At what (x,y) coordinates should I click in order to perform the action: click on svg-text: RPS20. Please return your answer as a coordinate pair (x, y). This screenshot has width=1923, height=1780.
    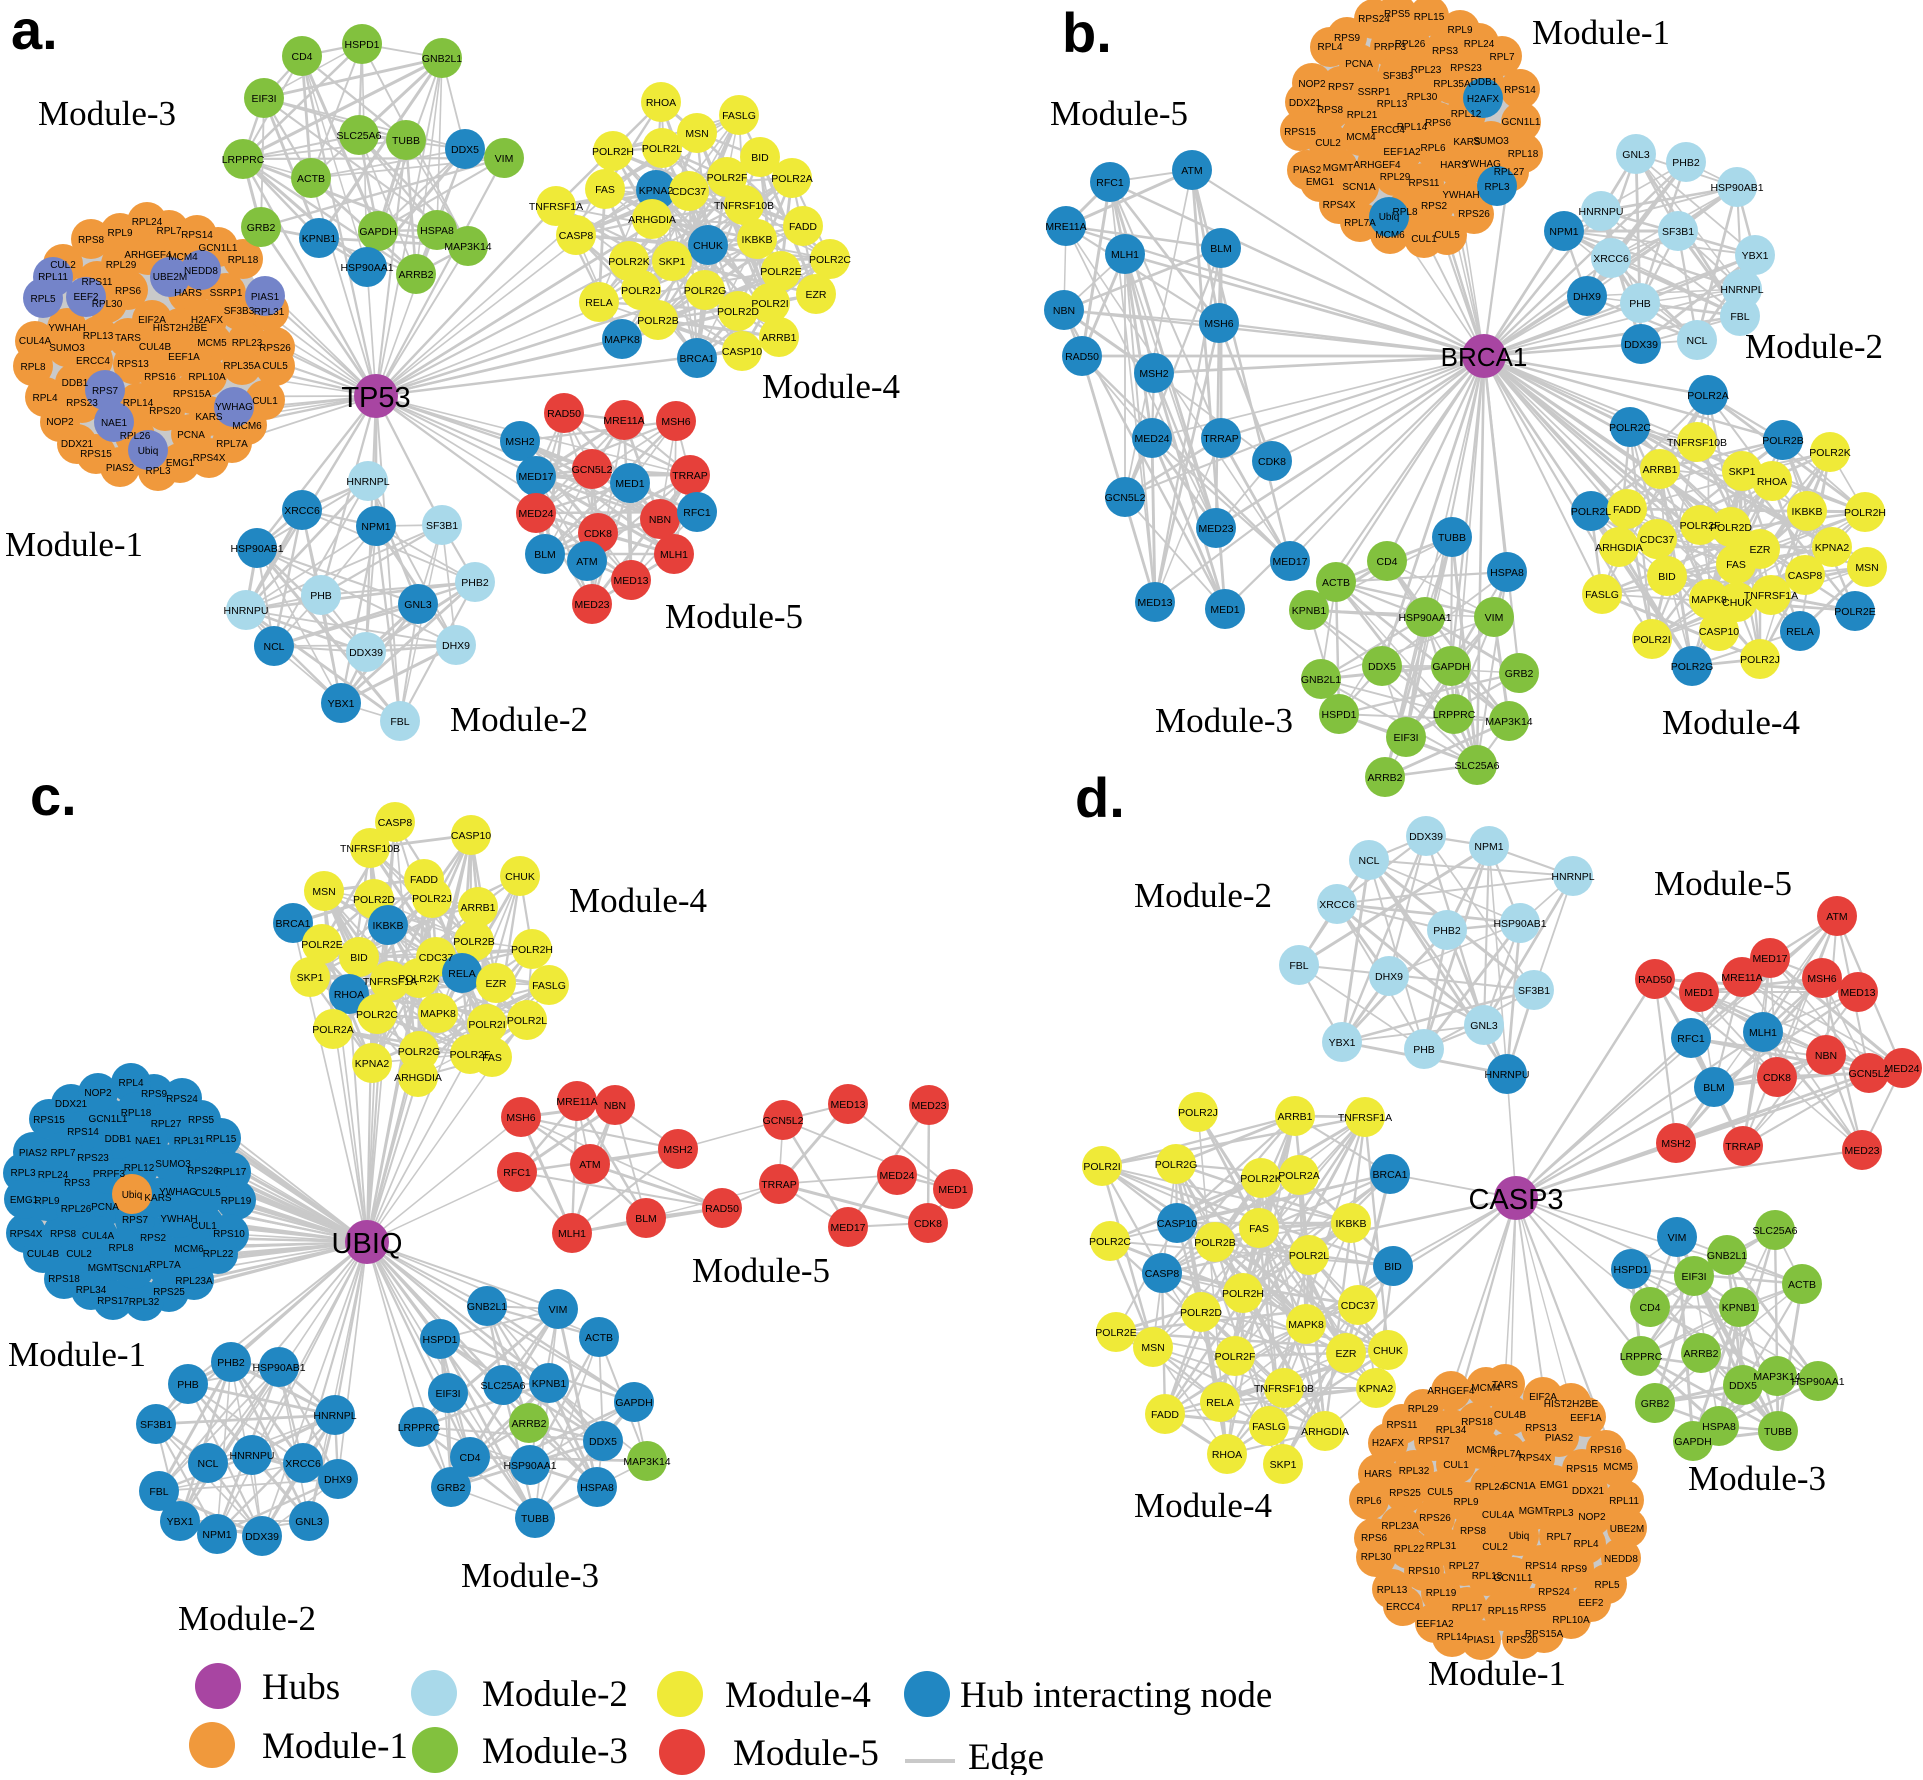
    Looking at the image, I should click on (165, 411).